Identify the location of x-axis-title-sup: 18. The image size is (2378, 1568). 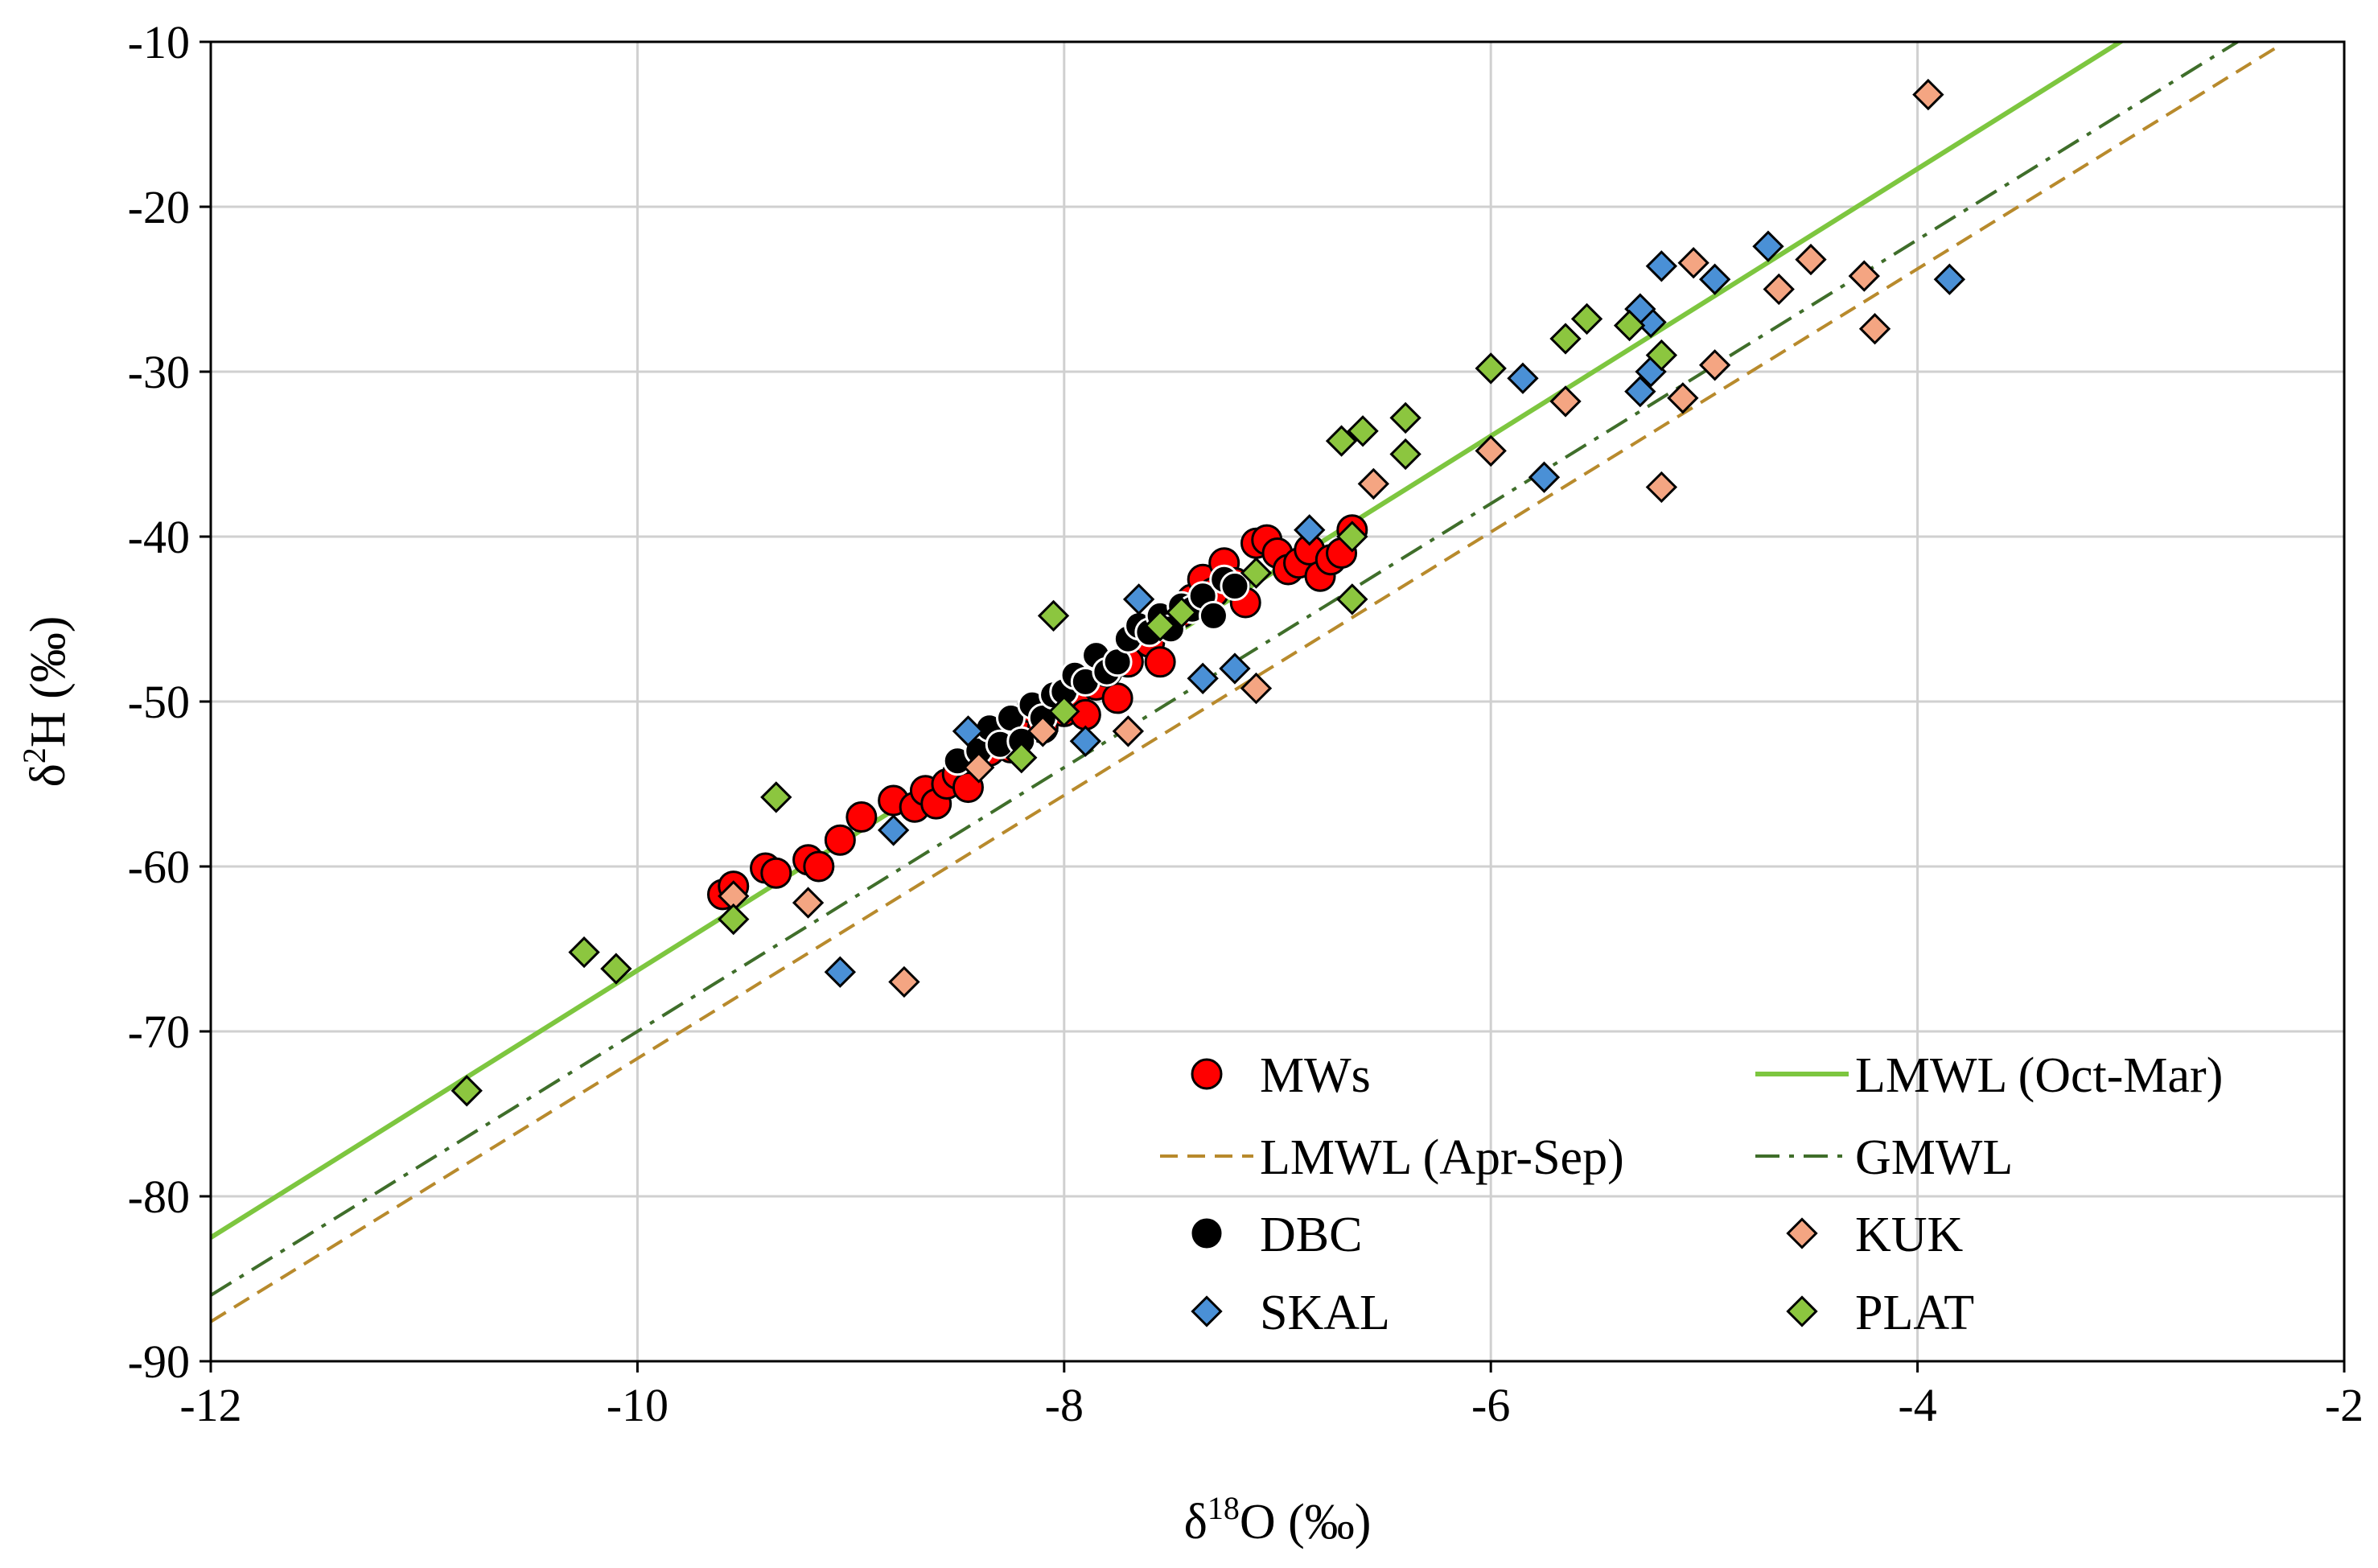
(1224, 1508).